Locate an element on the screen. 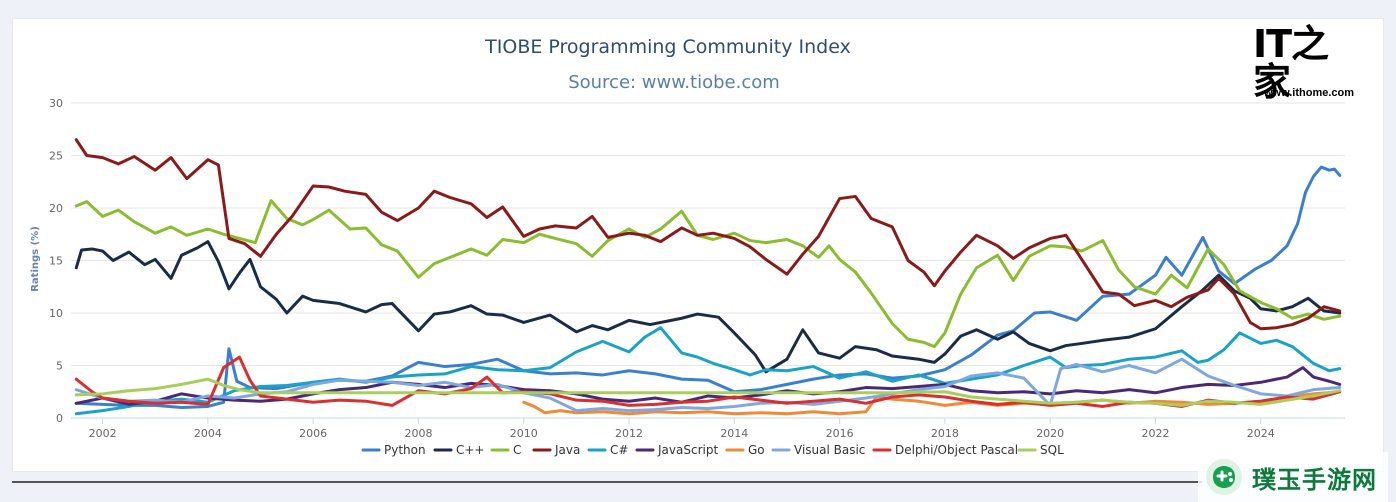 The width and height of the screenshot is (1396, 502). game-watermark: 璞玉手游网 is located at coordinates (1293, 477).